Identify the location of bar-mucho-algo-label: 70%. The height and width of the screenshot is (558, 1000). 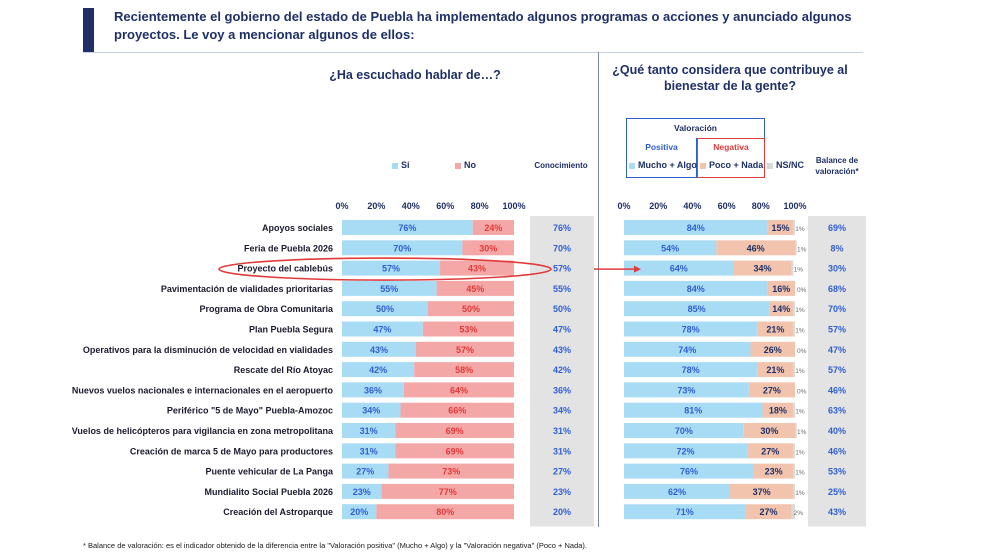
(684, 431).